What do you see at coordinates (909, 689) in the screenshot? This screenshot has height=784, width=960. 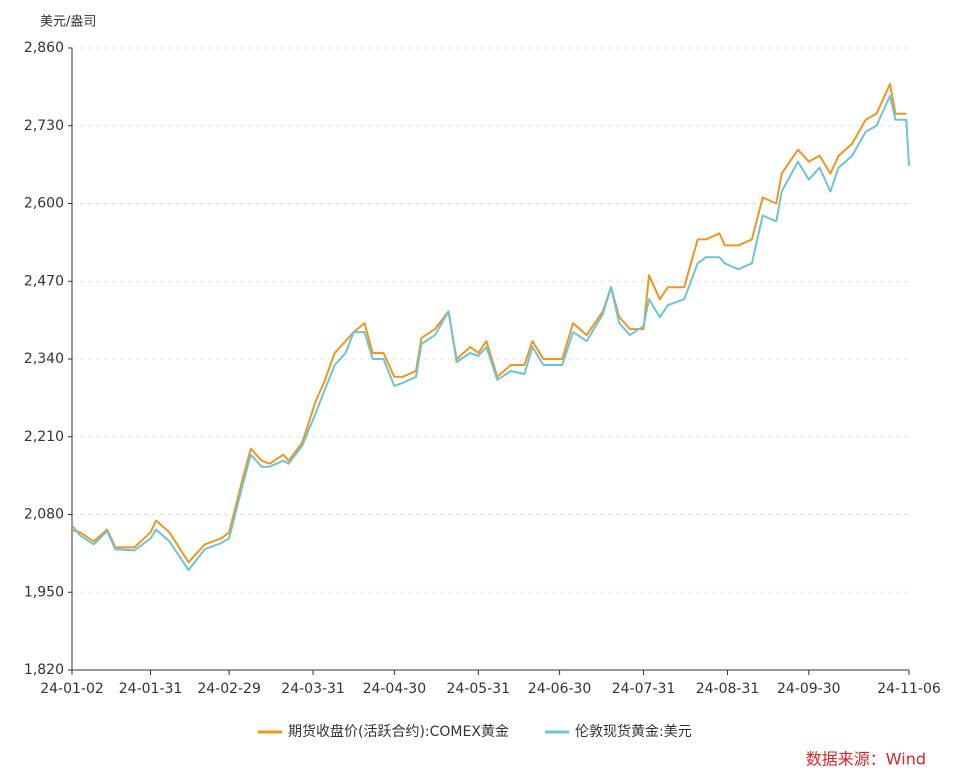 I see `x-tick-label: 24-11-06` at bounding box center [909, 689].